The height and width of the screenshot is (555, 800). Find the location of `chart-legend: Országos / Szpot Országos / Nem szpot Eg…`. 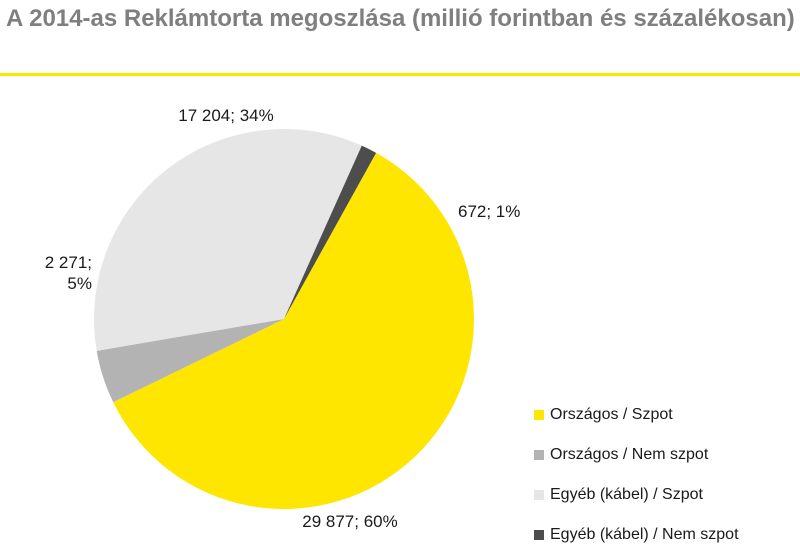

chart-legend: Országos / Szpot Országos / Nem szpot Eg… is located at coordinates (665, 475).